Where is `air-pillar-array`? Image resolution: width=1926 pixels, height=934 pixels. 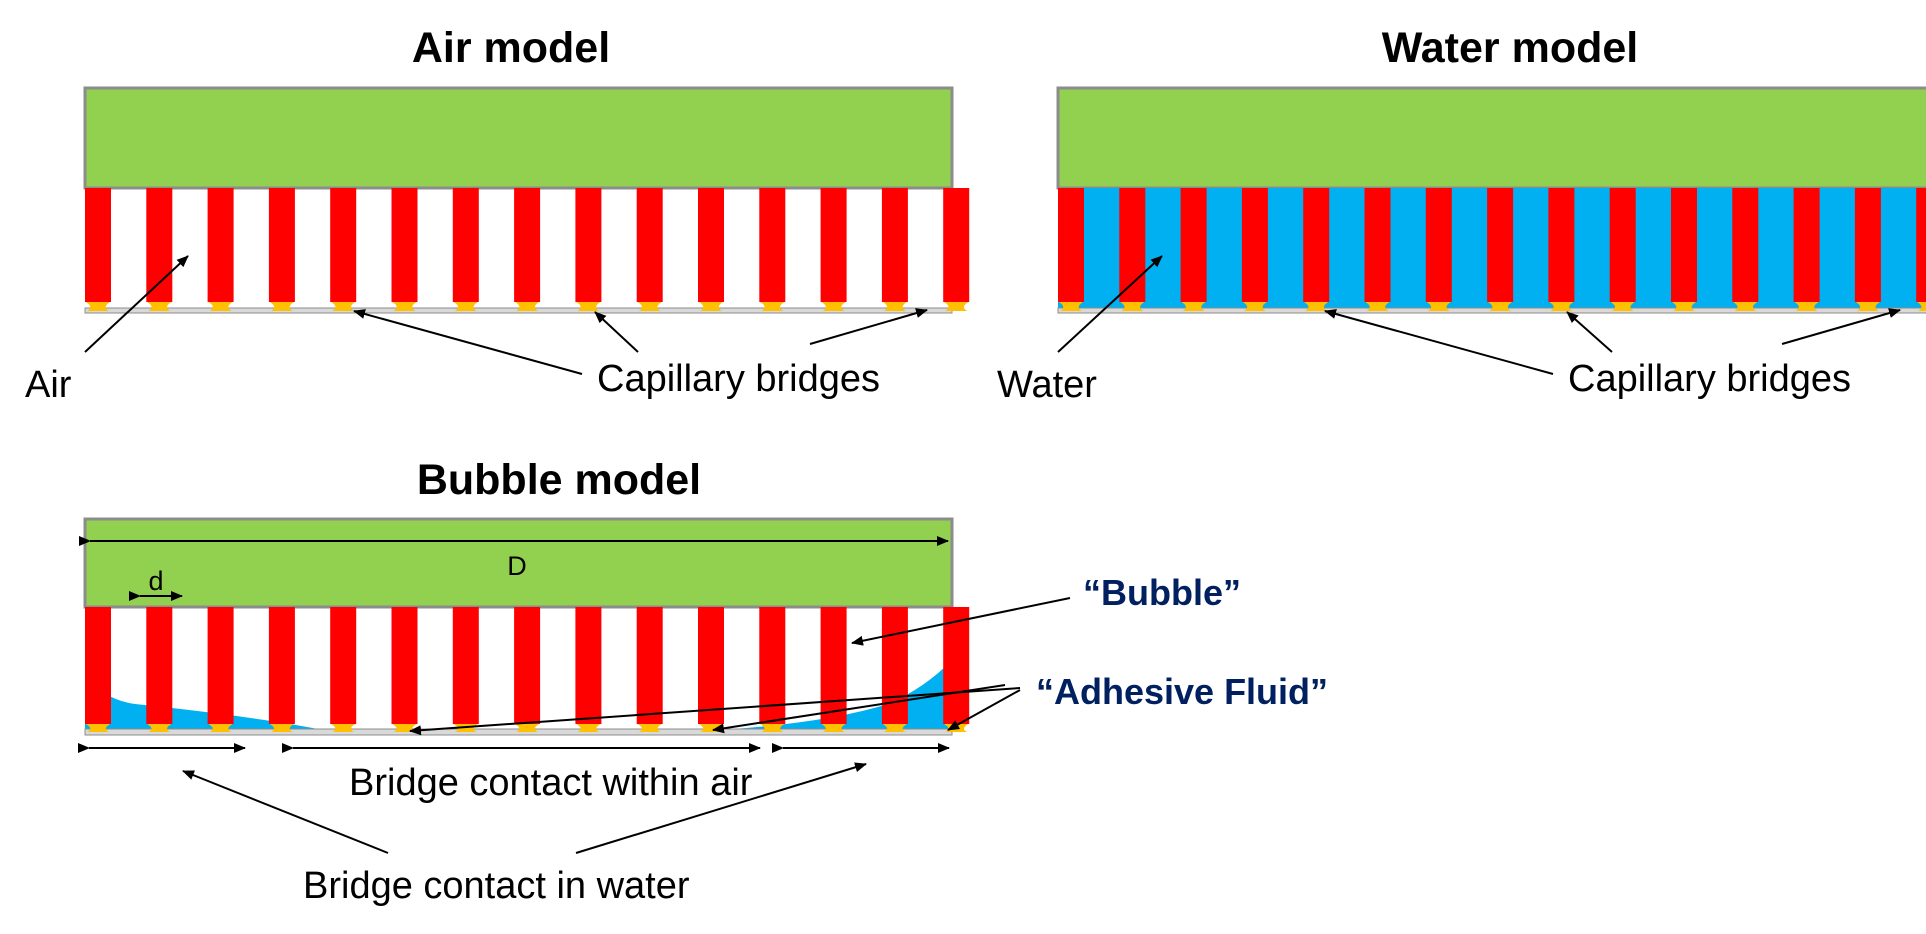 air-pillar-array is located at coordinates (527, 249).